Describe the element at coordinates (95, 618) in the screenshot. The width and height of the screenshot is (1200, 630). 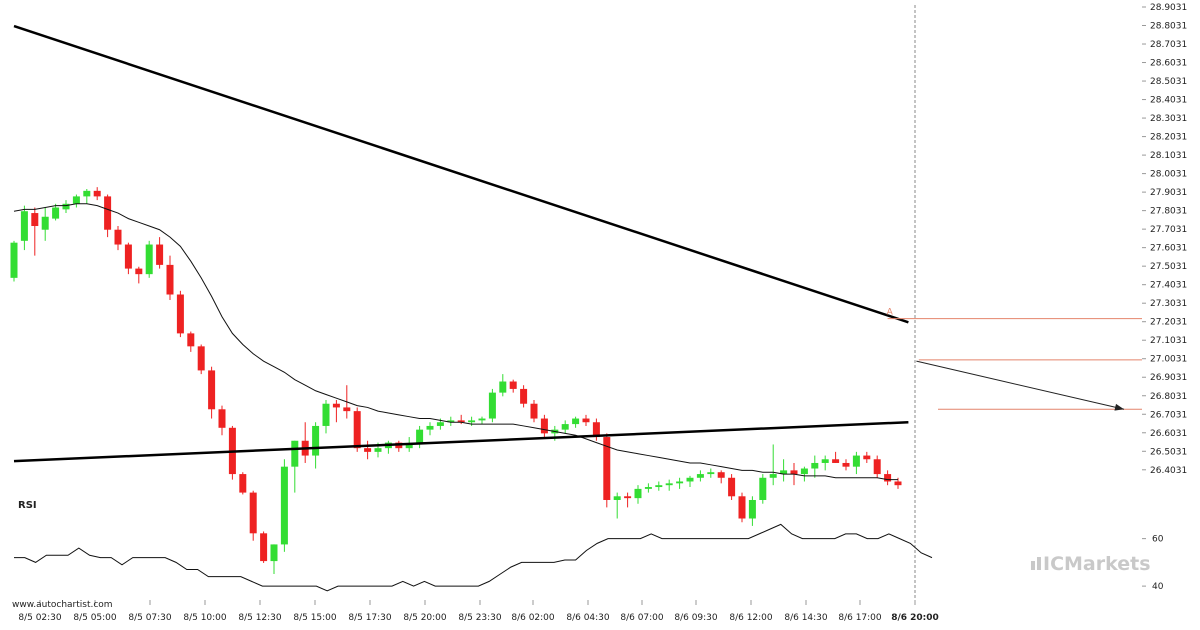
I see `time-tick-label: 8/5 05:00` at that location.